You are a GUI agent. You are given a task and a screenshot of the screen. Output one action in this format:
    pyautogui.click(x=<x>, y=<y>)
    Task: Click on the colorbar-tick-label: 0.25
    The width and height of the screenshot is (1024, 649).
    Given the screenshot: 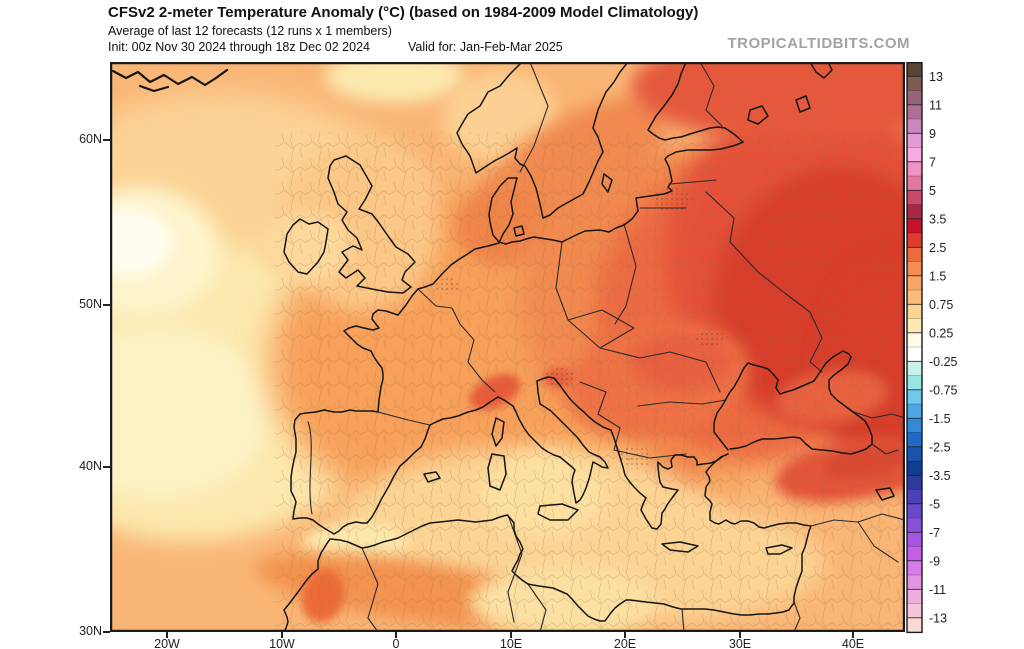 What is the action you would take?
    pyautogui.click(x=941, y=333)
    